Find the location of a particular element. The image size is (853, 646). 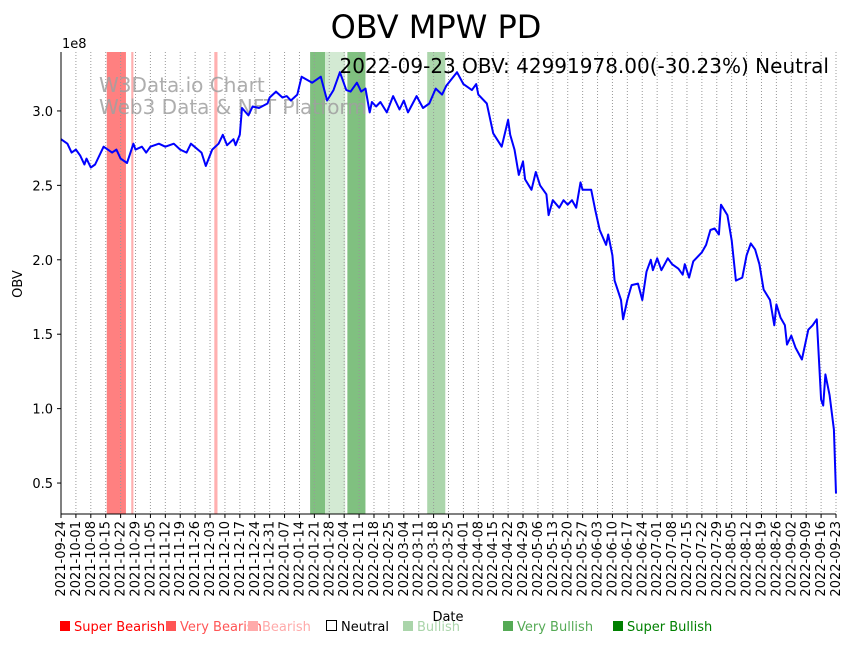

x-tick-label: 2021-10-01 is located at coordinates (76, 559).